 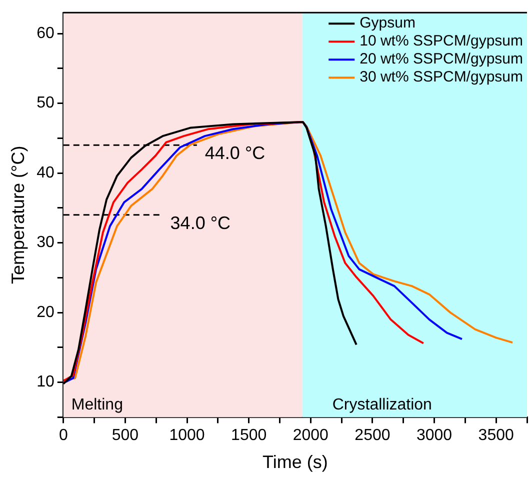 I want to click on annotation: 34.0 °C, so click(x=200, y=222).